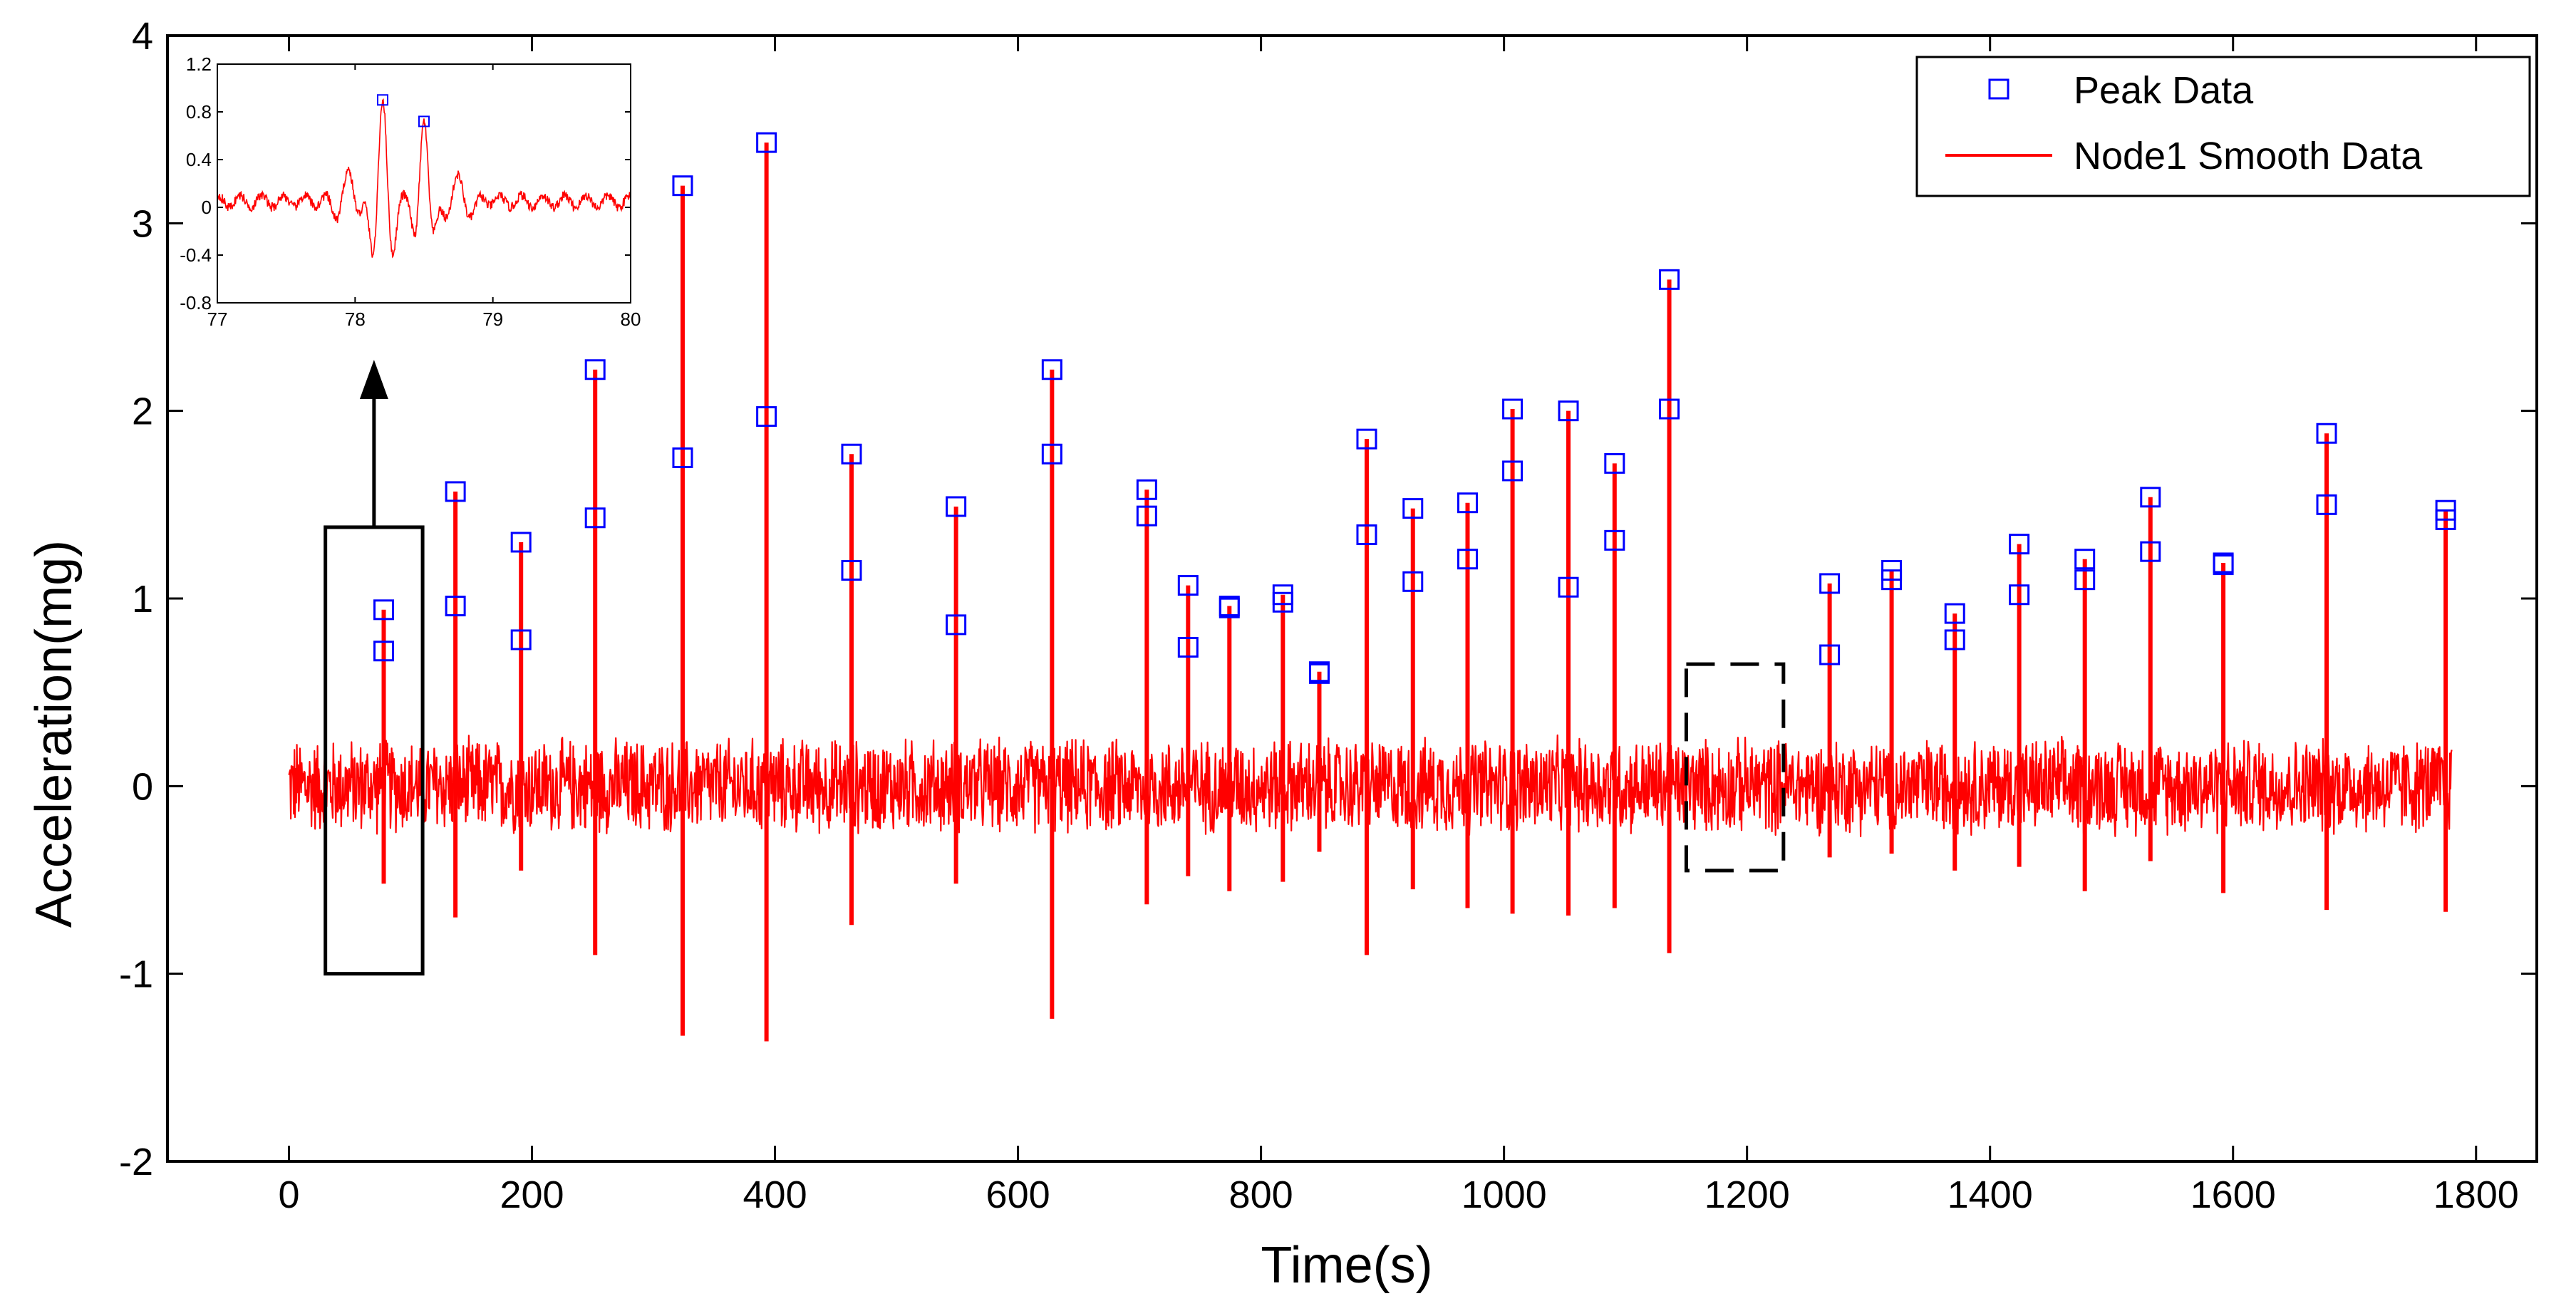 The image size is (2576, 1311). I want to click on y-tick-label: -2, so click(136, 1162).